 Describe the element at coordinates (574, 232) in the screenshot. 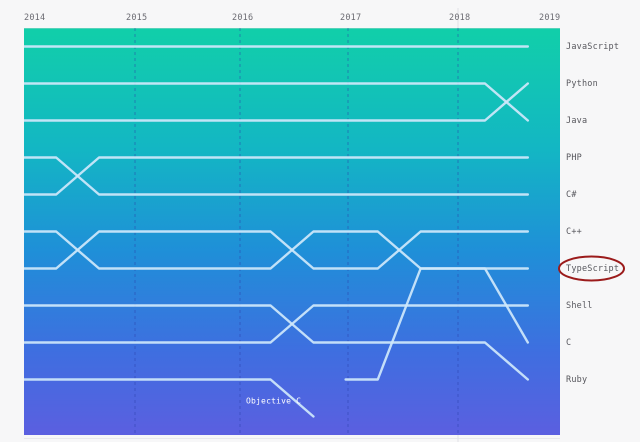

I see `rank-label-c-: C++` at that location.